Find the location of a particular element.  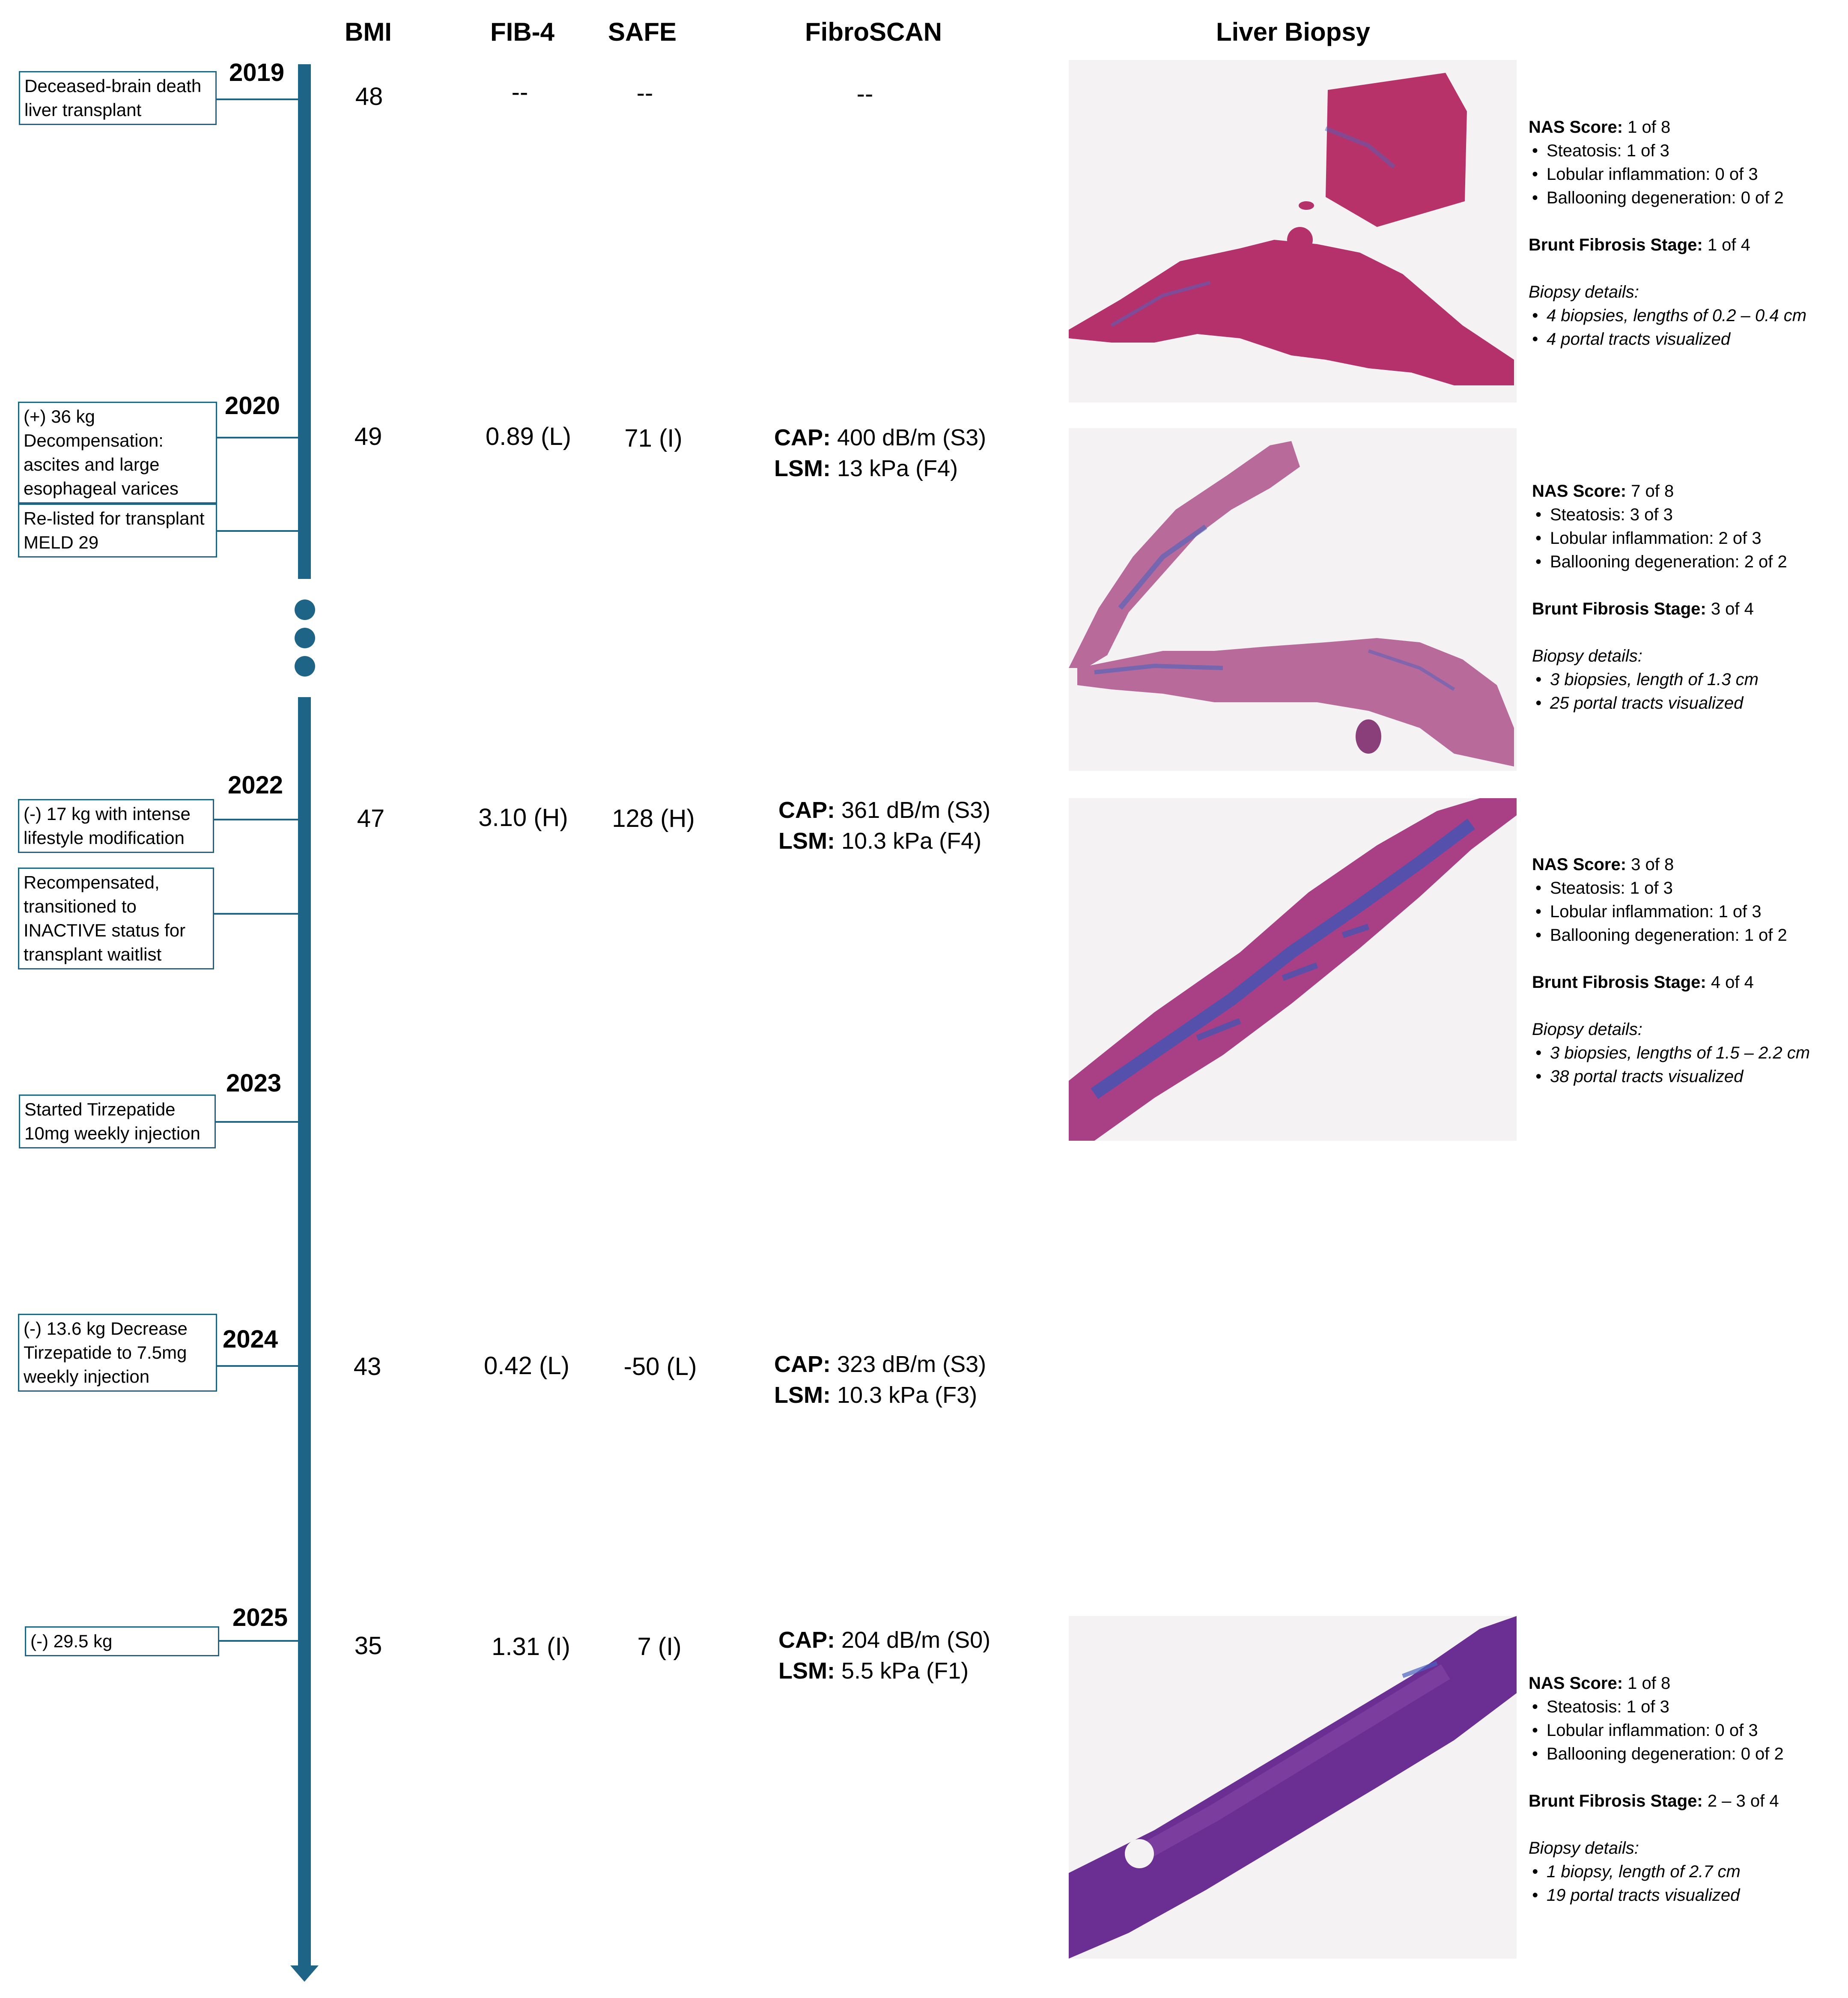

safe-value: -50 (L) is located at coordinates (660, 1367).